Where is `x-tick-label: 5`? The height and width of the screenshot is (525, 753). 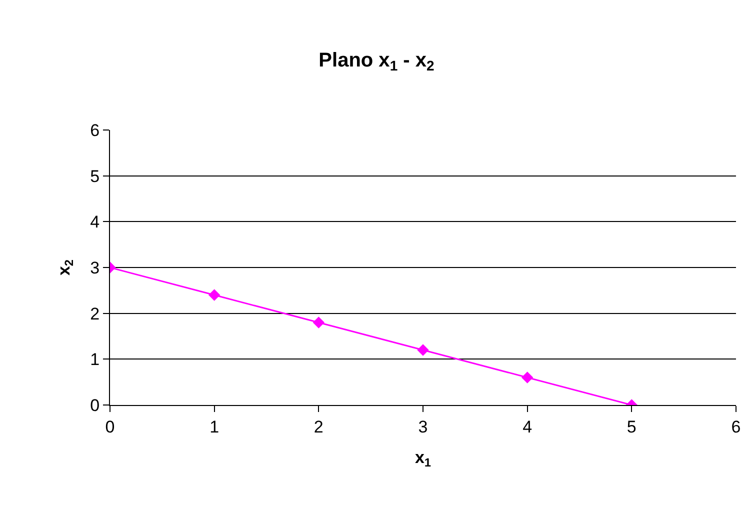 x-tick-label: 5 is located at coordinates (631, 426).